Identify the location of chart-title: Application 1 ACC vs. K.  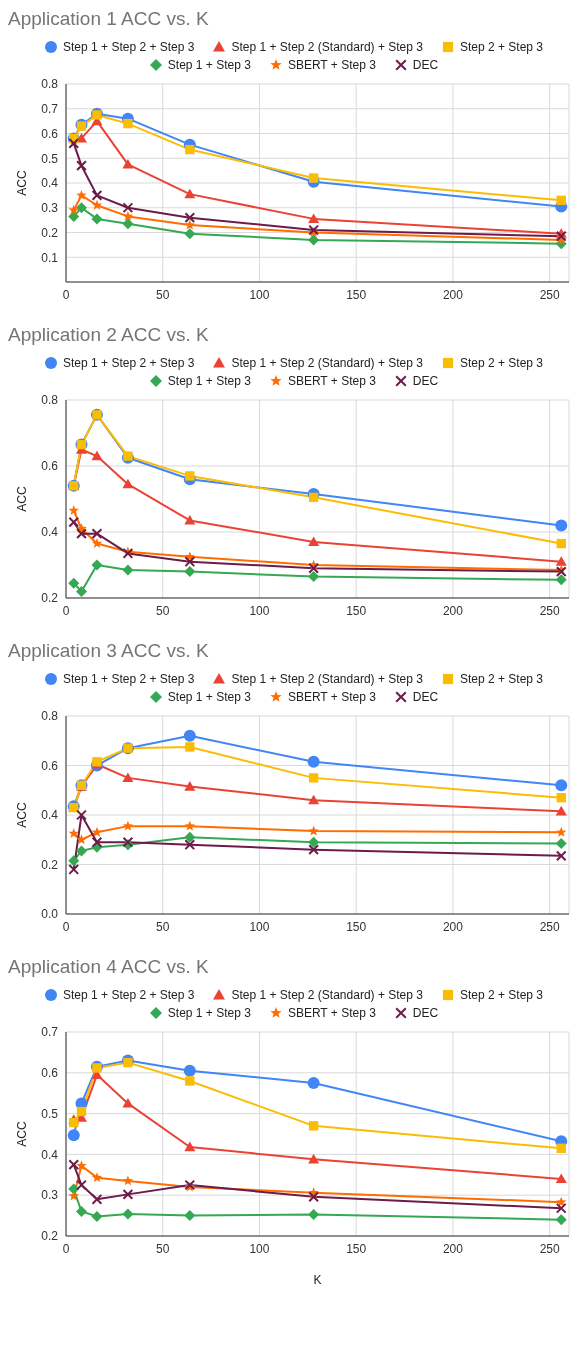
(109, 19).